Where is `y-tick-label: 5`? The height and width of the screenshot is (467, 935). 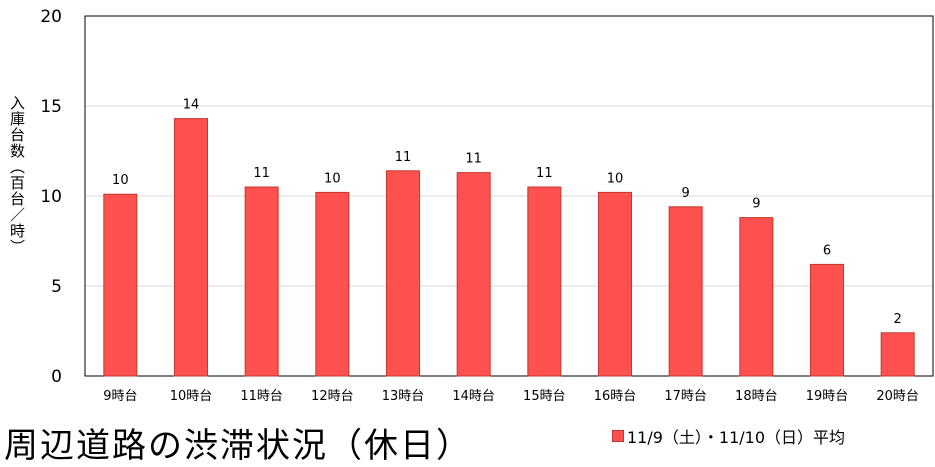
y-tick-label: 5 is located at coordinates (56, 287).